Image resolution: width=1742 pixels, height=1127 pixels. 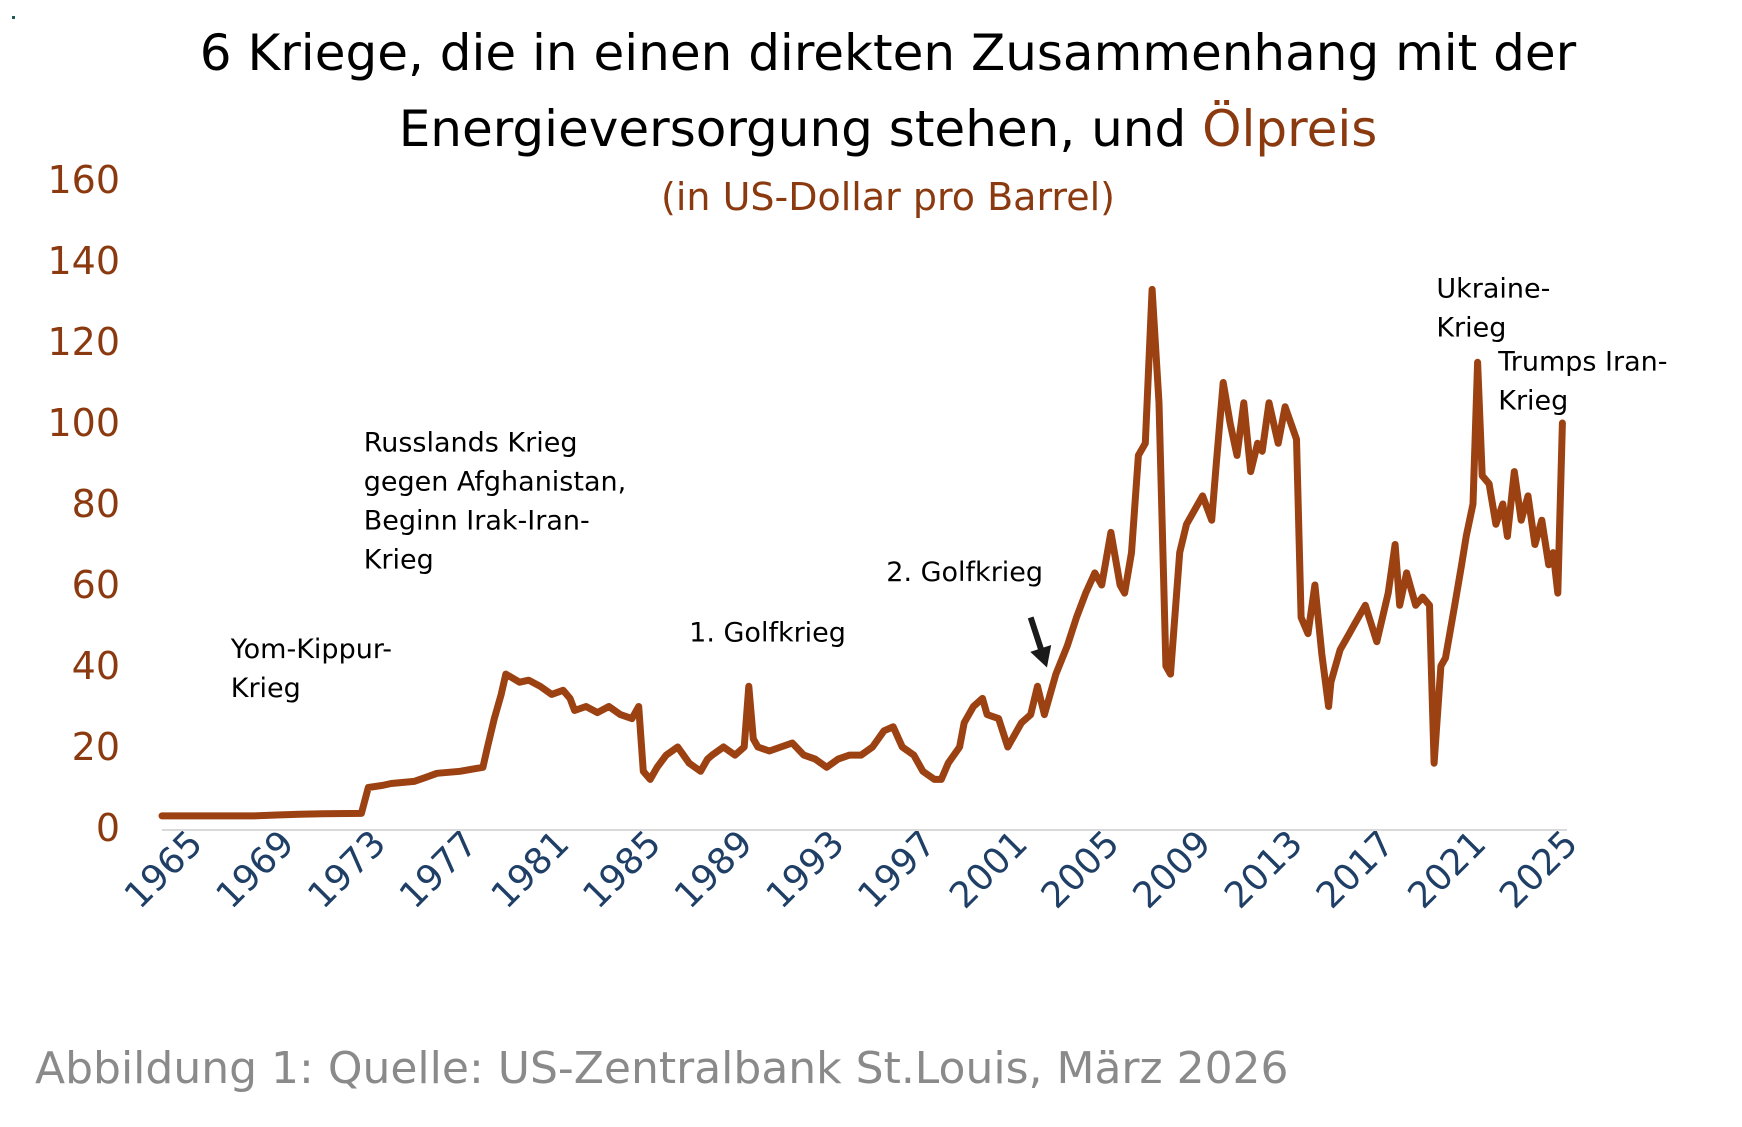 I want to click on annotation-line: 2. Golfkrieg, so click(x=964, y=572).